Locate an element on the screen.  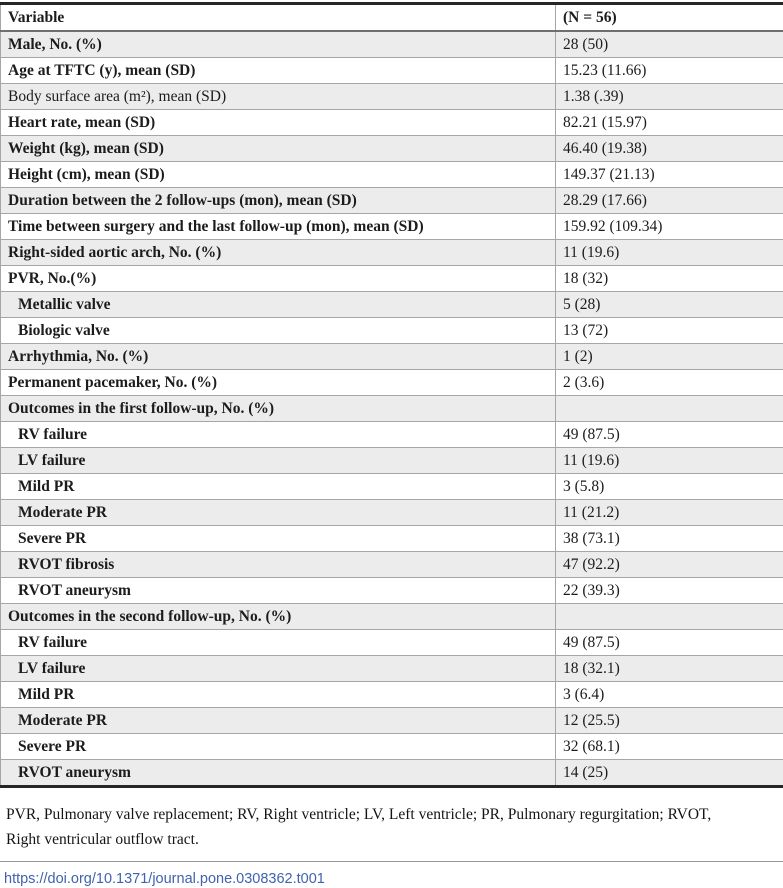
table-row: Arrhythmia, No. (%) 1 (2) is located at coordinates (392, 357).